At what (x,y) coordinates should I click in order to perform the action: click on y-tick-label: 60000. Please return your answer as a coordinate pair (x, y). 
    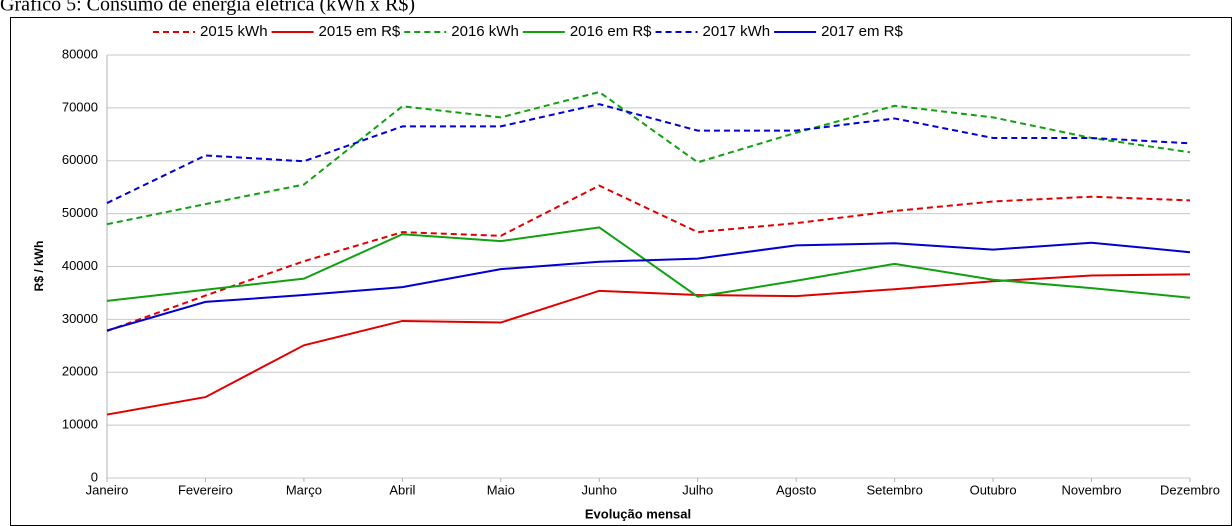
    Looking at the image, I should click on (80, 159).